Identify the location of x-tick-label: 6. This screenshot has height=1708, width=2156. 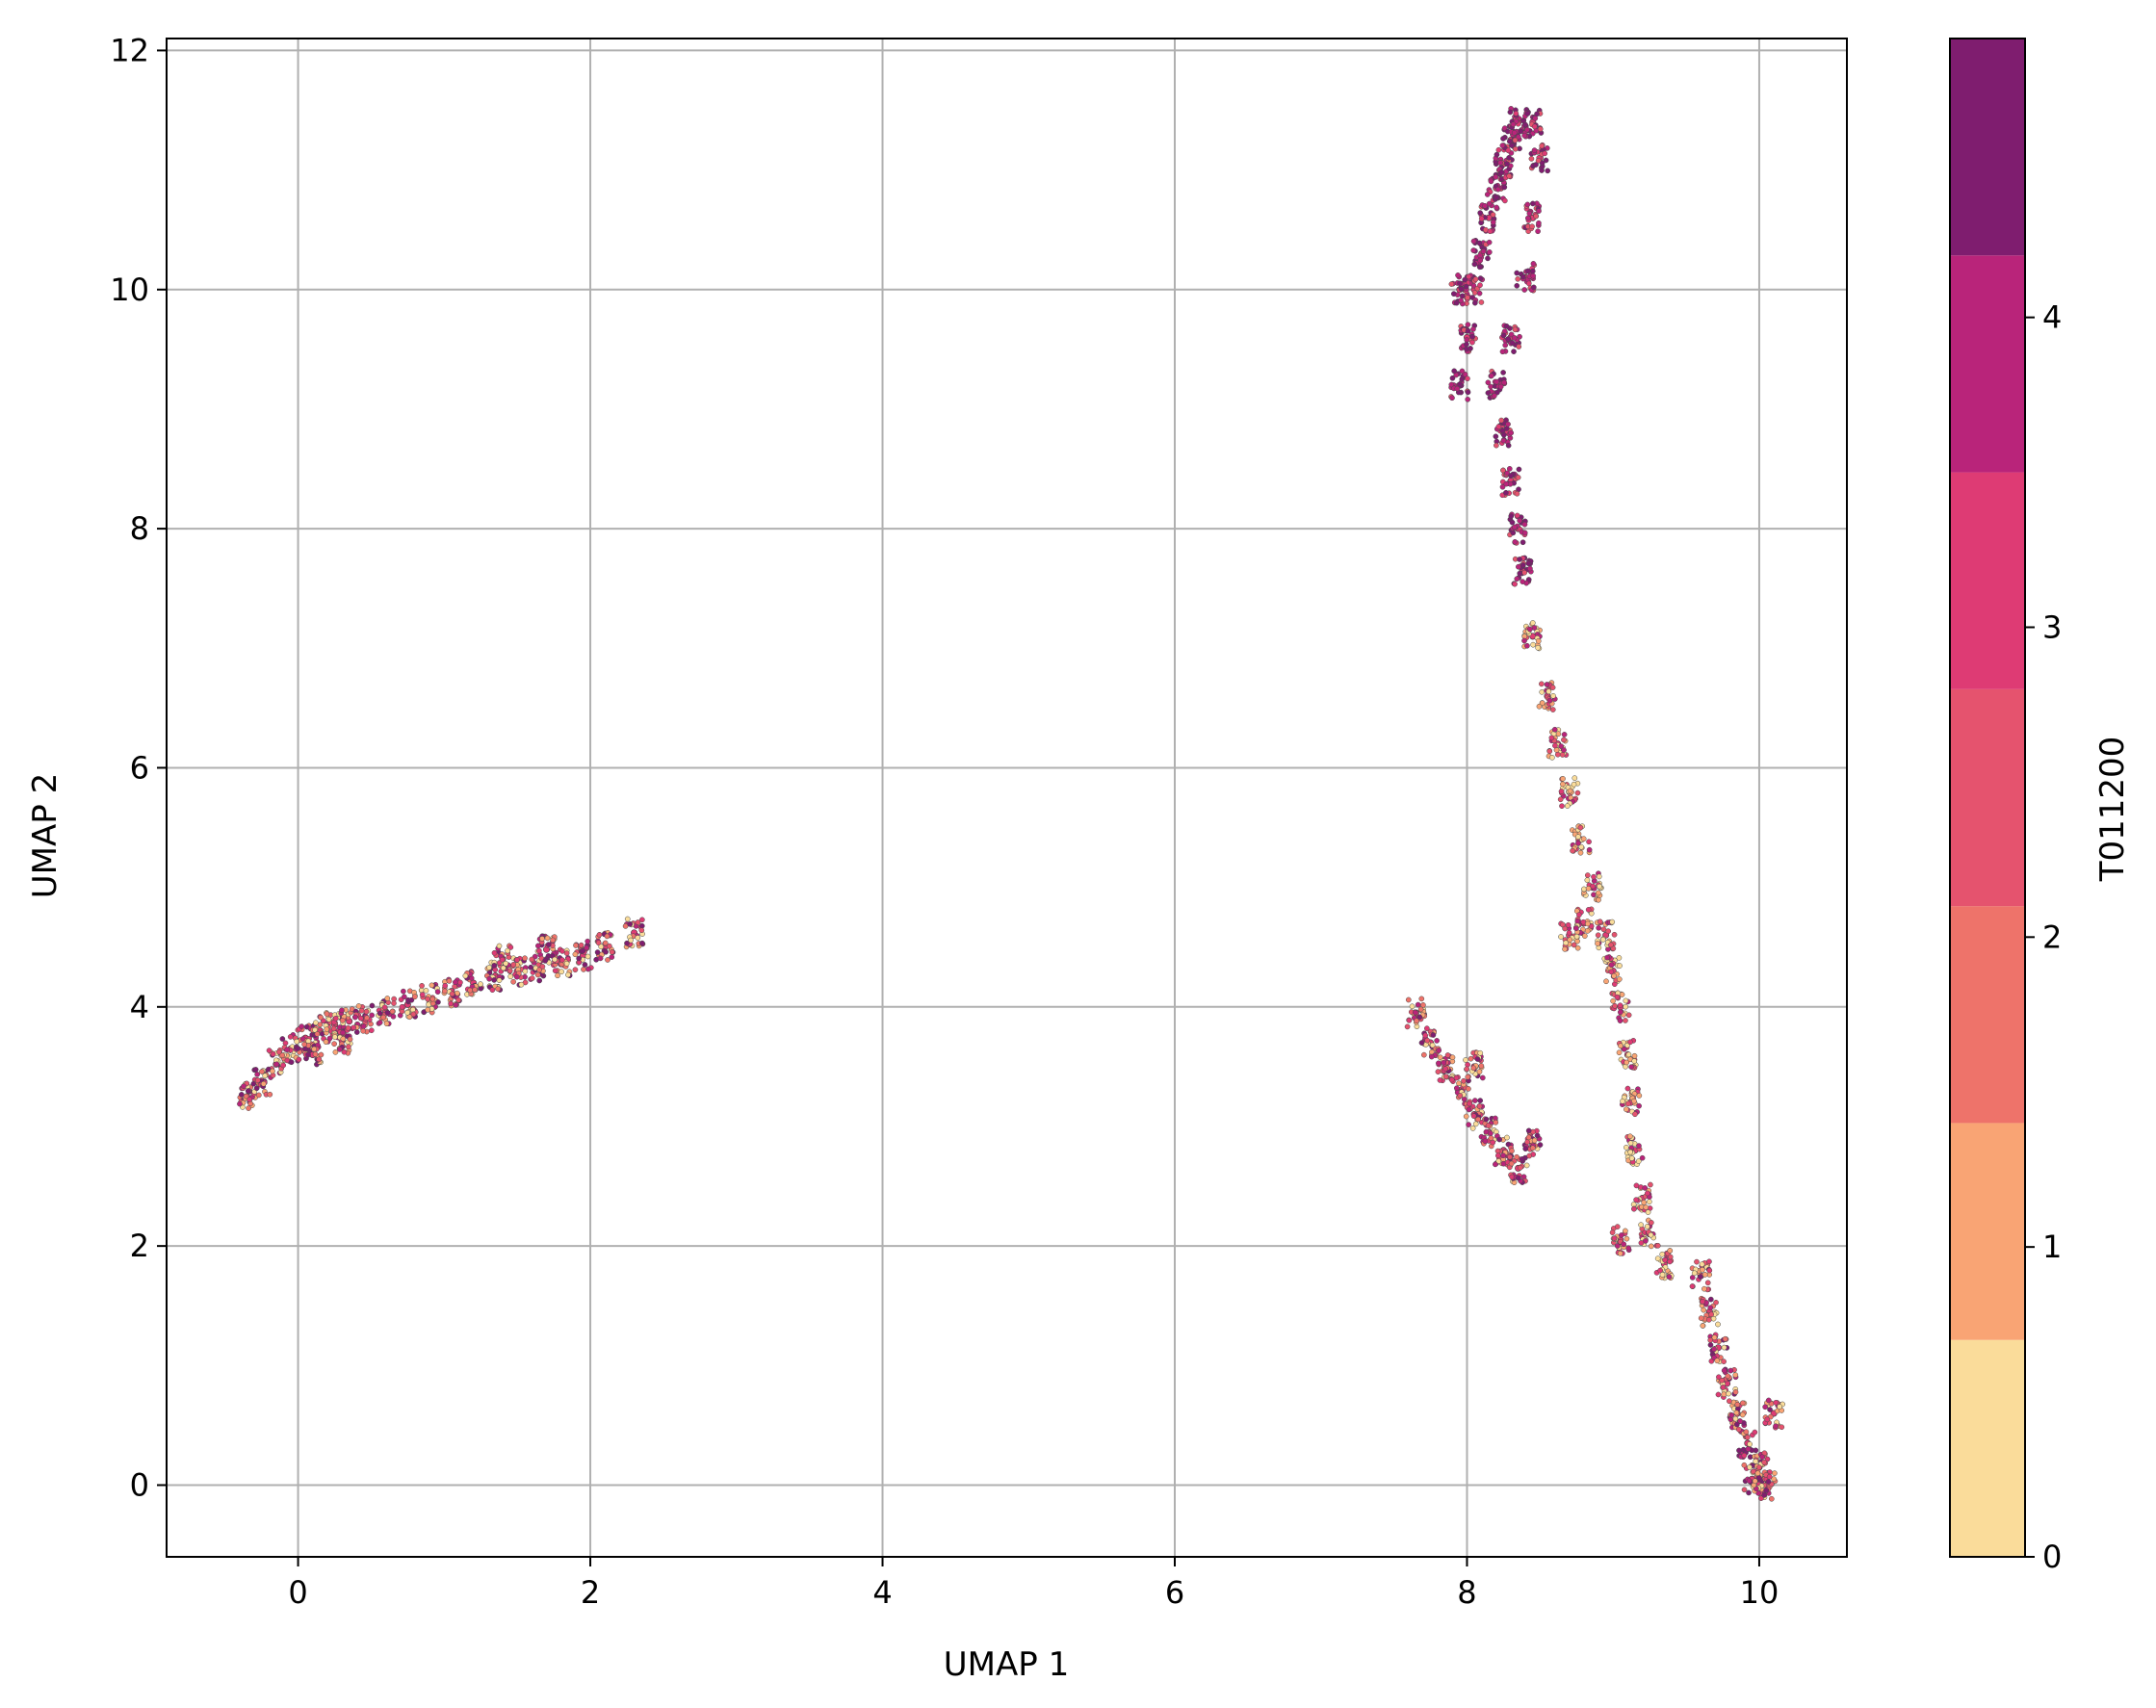
(1175, 1592).